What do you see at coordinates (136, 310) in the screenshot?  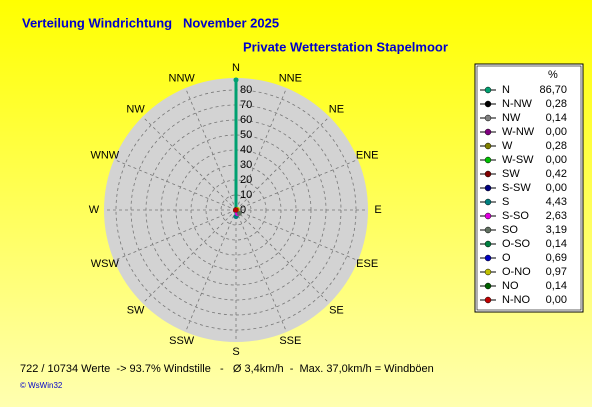 I see `direction-label: SW` at bounding box center [136, 310].